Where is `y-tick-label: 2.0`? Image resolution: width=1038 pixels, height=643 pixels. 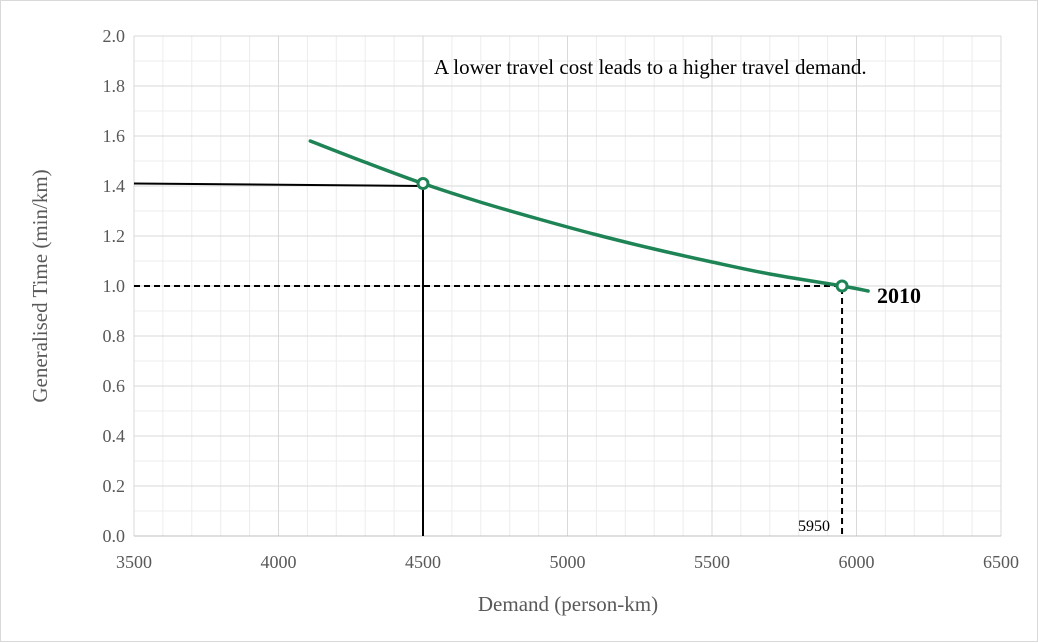 y-tick-label: 2.0 is located at coordinates (114, 36).